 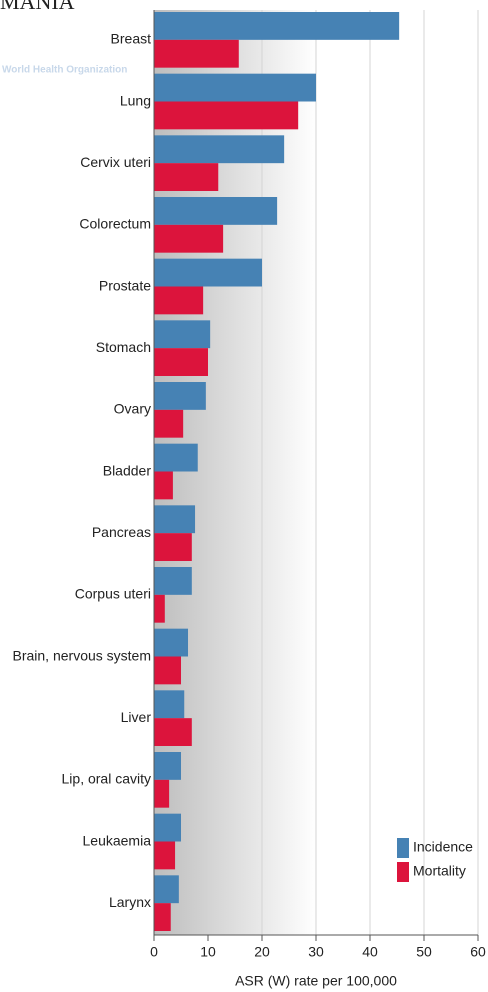 I want to click on watermark: World Health Organization, so click(x=64, y=70).